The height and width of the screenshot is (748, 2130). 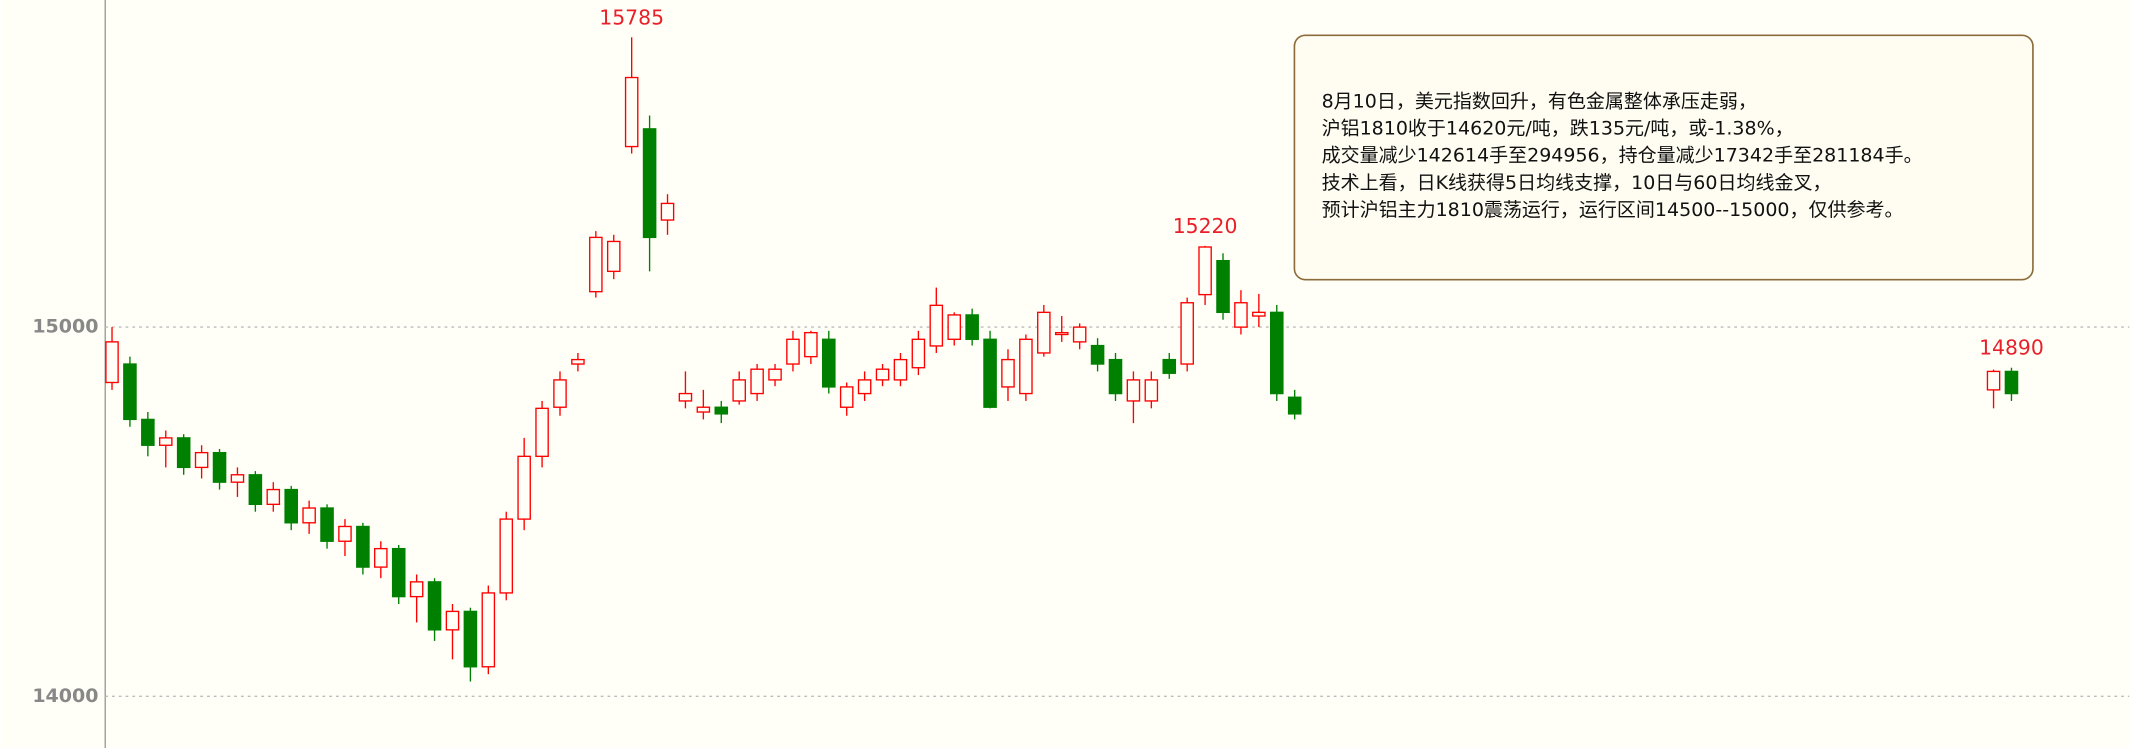 I want to click on high-label: 14890, so click(x=2011, y=348).